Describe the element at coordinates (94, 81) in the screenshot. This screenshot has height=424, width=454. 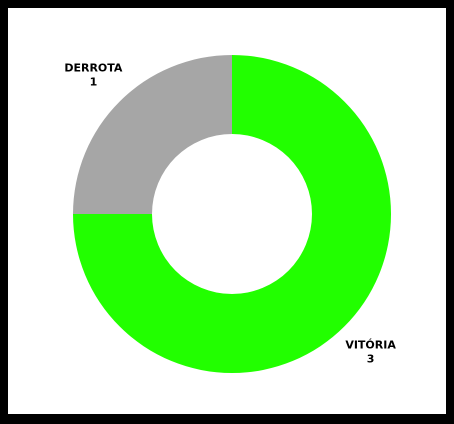
I see `slice-value: 1` at that location.